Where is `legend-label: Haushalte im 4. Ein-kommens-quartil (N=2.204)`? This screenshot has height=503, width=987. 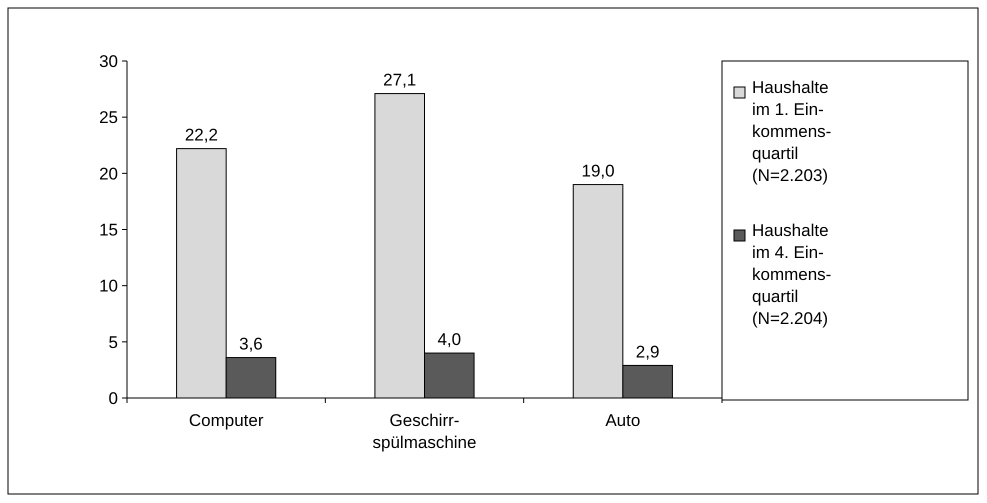 legend-label: Haushalte im 4. Ein-kommens-quartil (N=2.204) is located at coordinates (792, 274).